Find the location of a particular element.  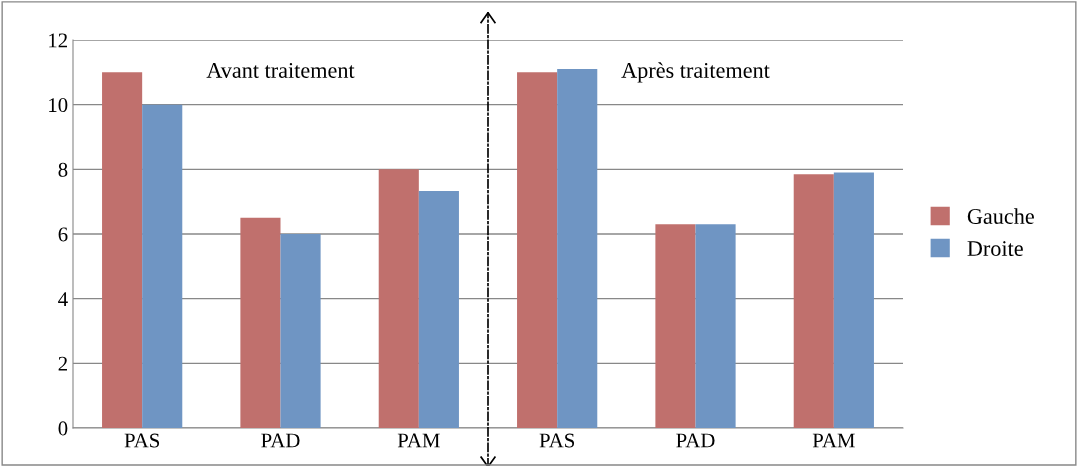

y-tick-label: 8 is located at coordinates (63, 169).